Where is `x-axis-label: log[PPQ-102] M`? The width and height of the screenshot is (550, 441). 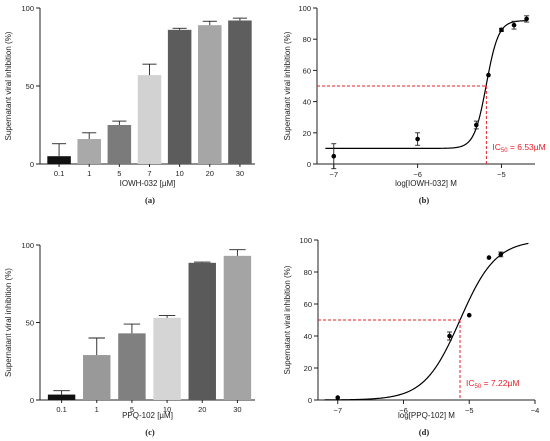
x-axis-label: log[PPQ-102] M is located at coordinates (426, 415).